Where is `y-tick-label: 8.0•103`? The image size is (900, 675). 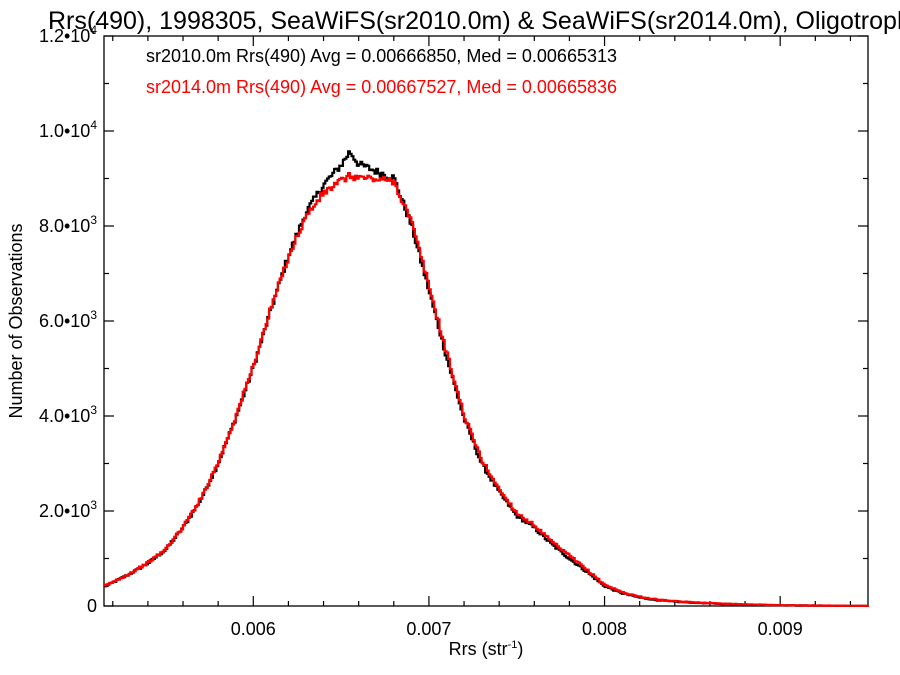
y-tick-label: 8.0•103 is located at coordinates (68, 224).